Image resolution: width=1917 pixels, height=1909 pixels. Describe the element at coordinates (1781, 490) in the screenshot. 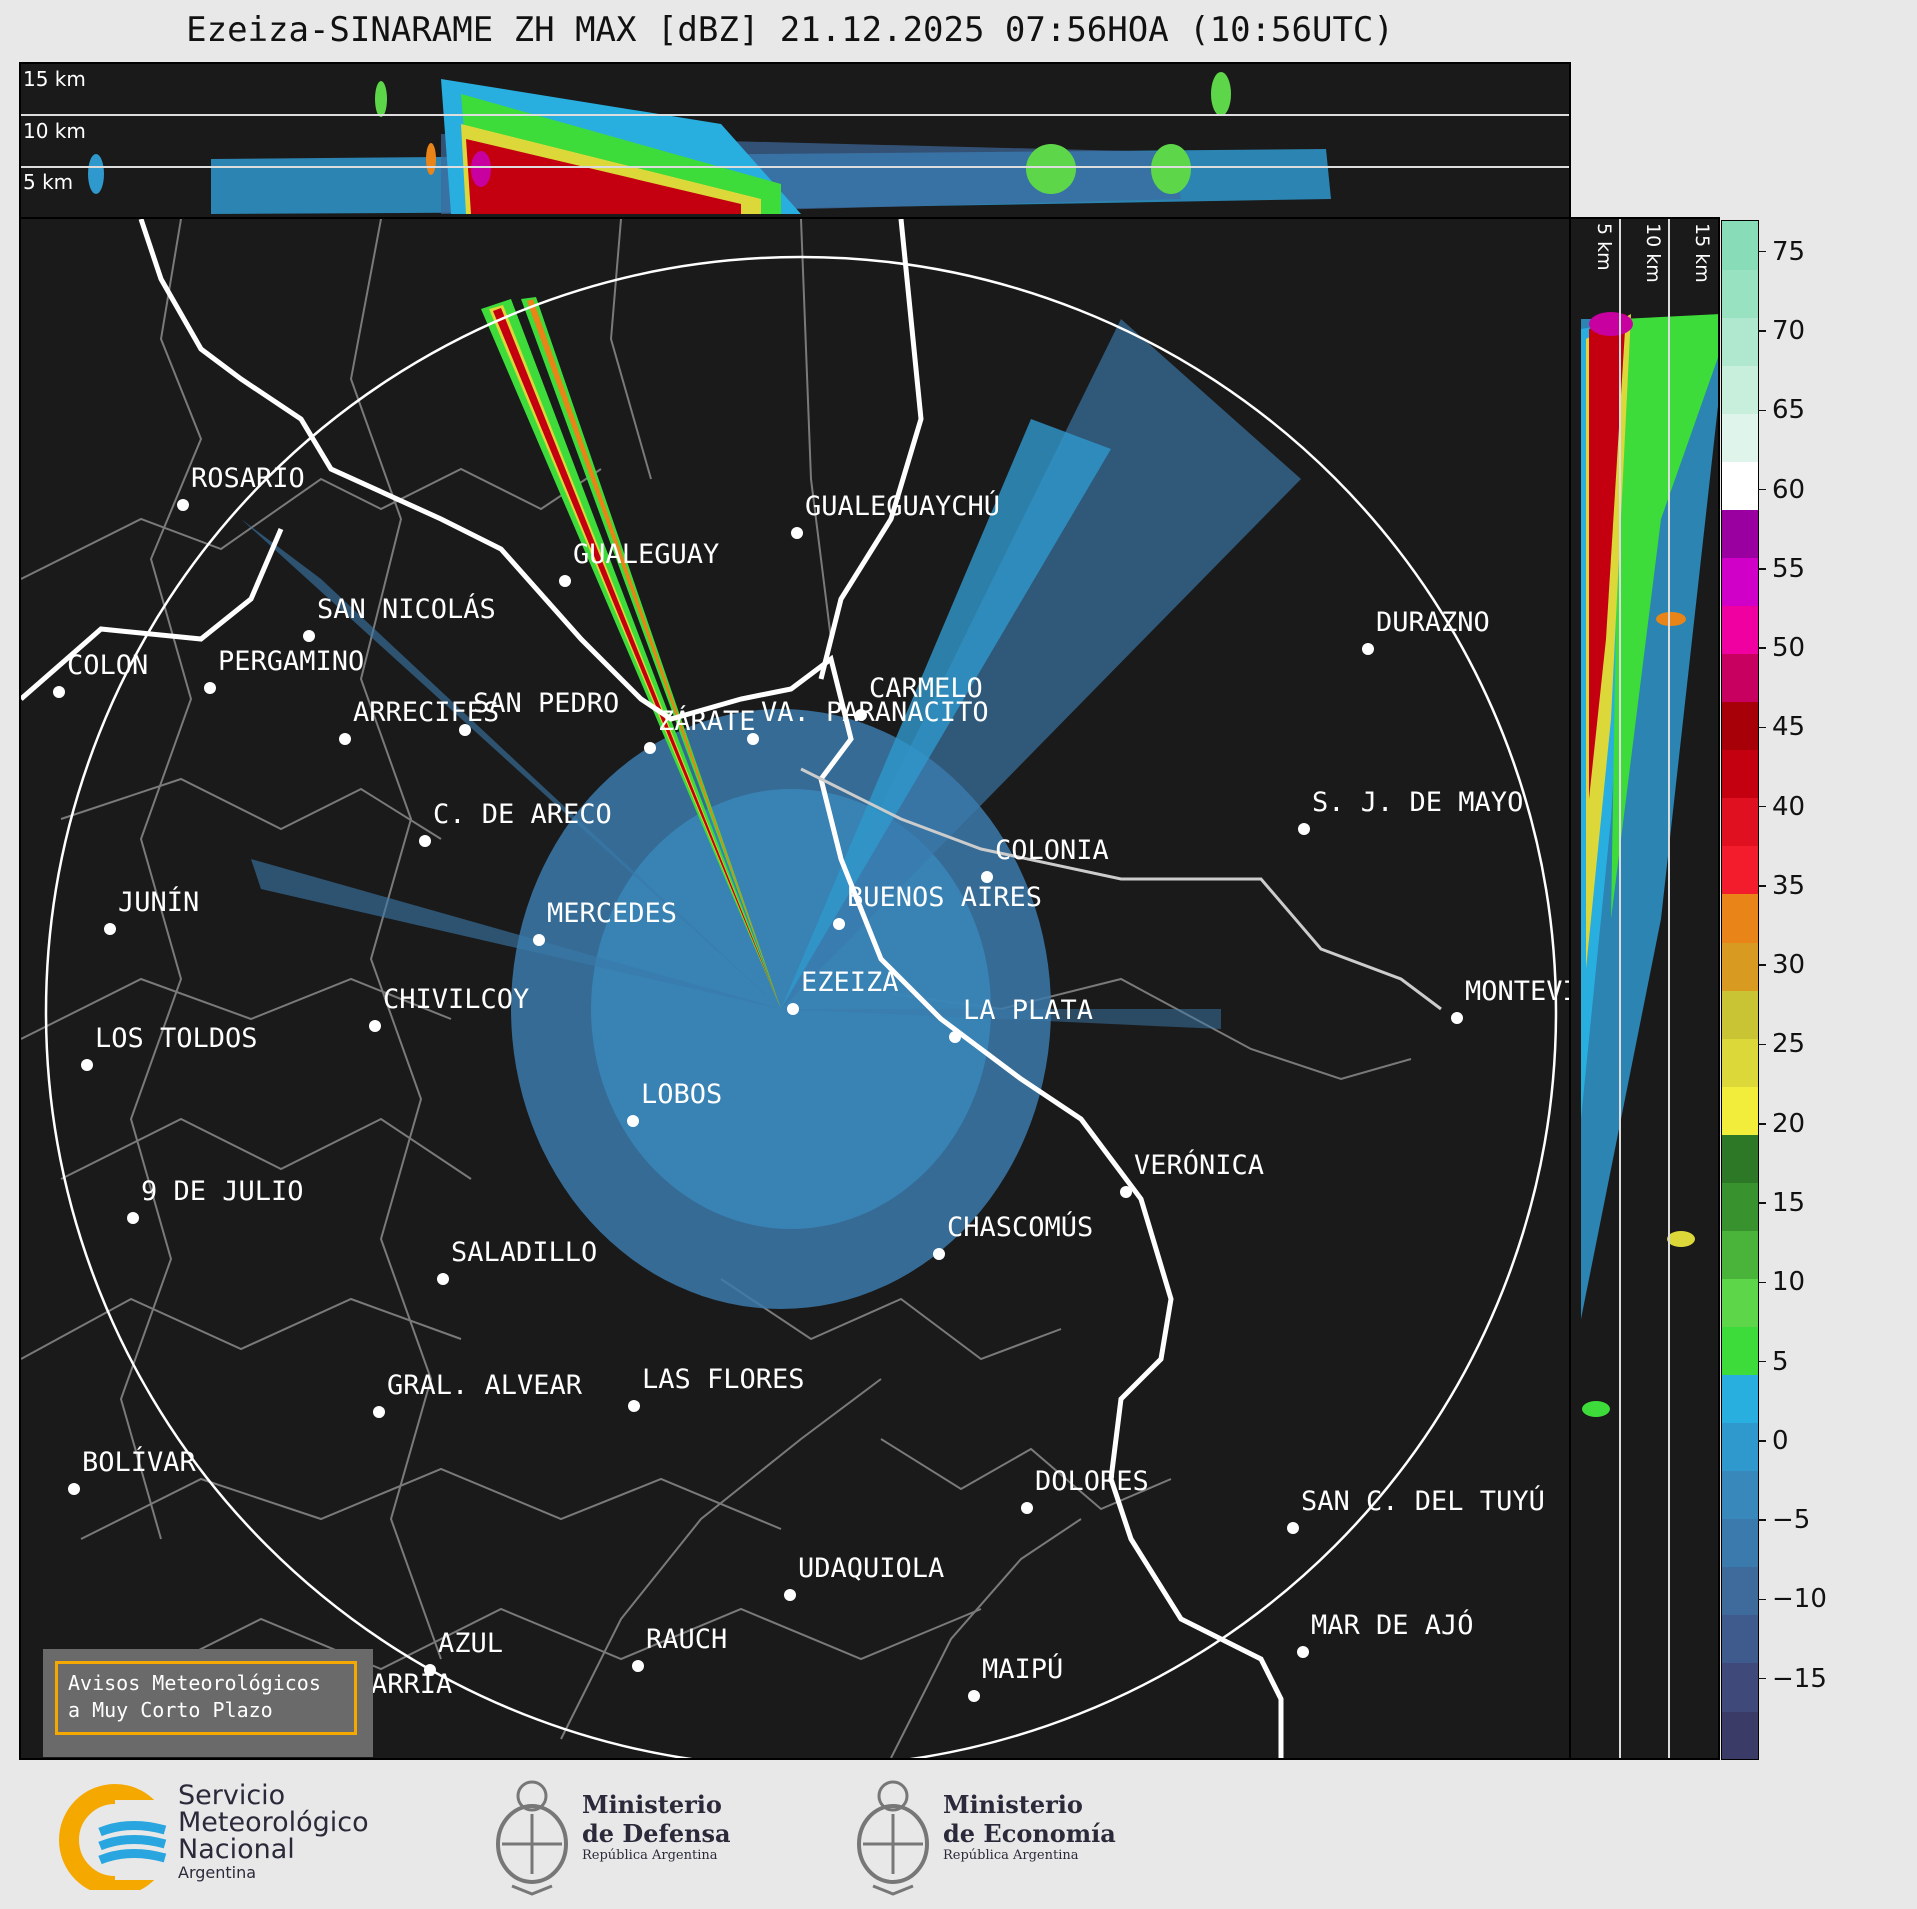

I see `colorbar-tick: 60` at that location.